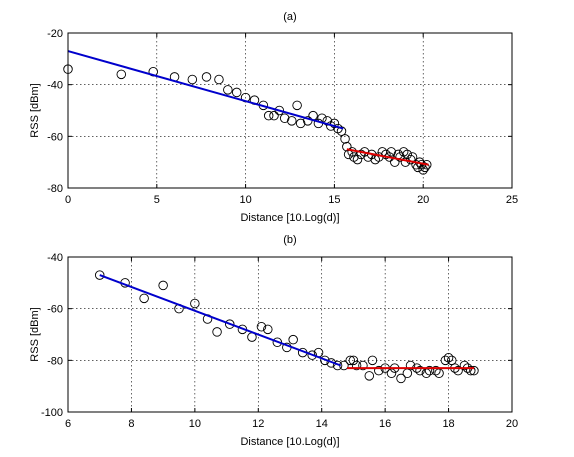 The image size is (574, 457). Describe the element at coordinates (52, 413) in the screenshot. I see `y-tick-label: -100` at that location.